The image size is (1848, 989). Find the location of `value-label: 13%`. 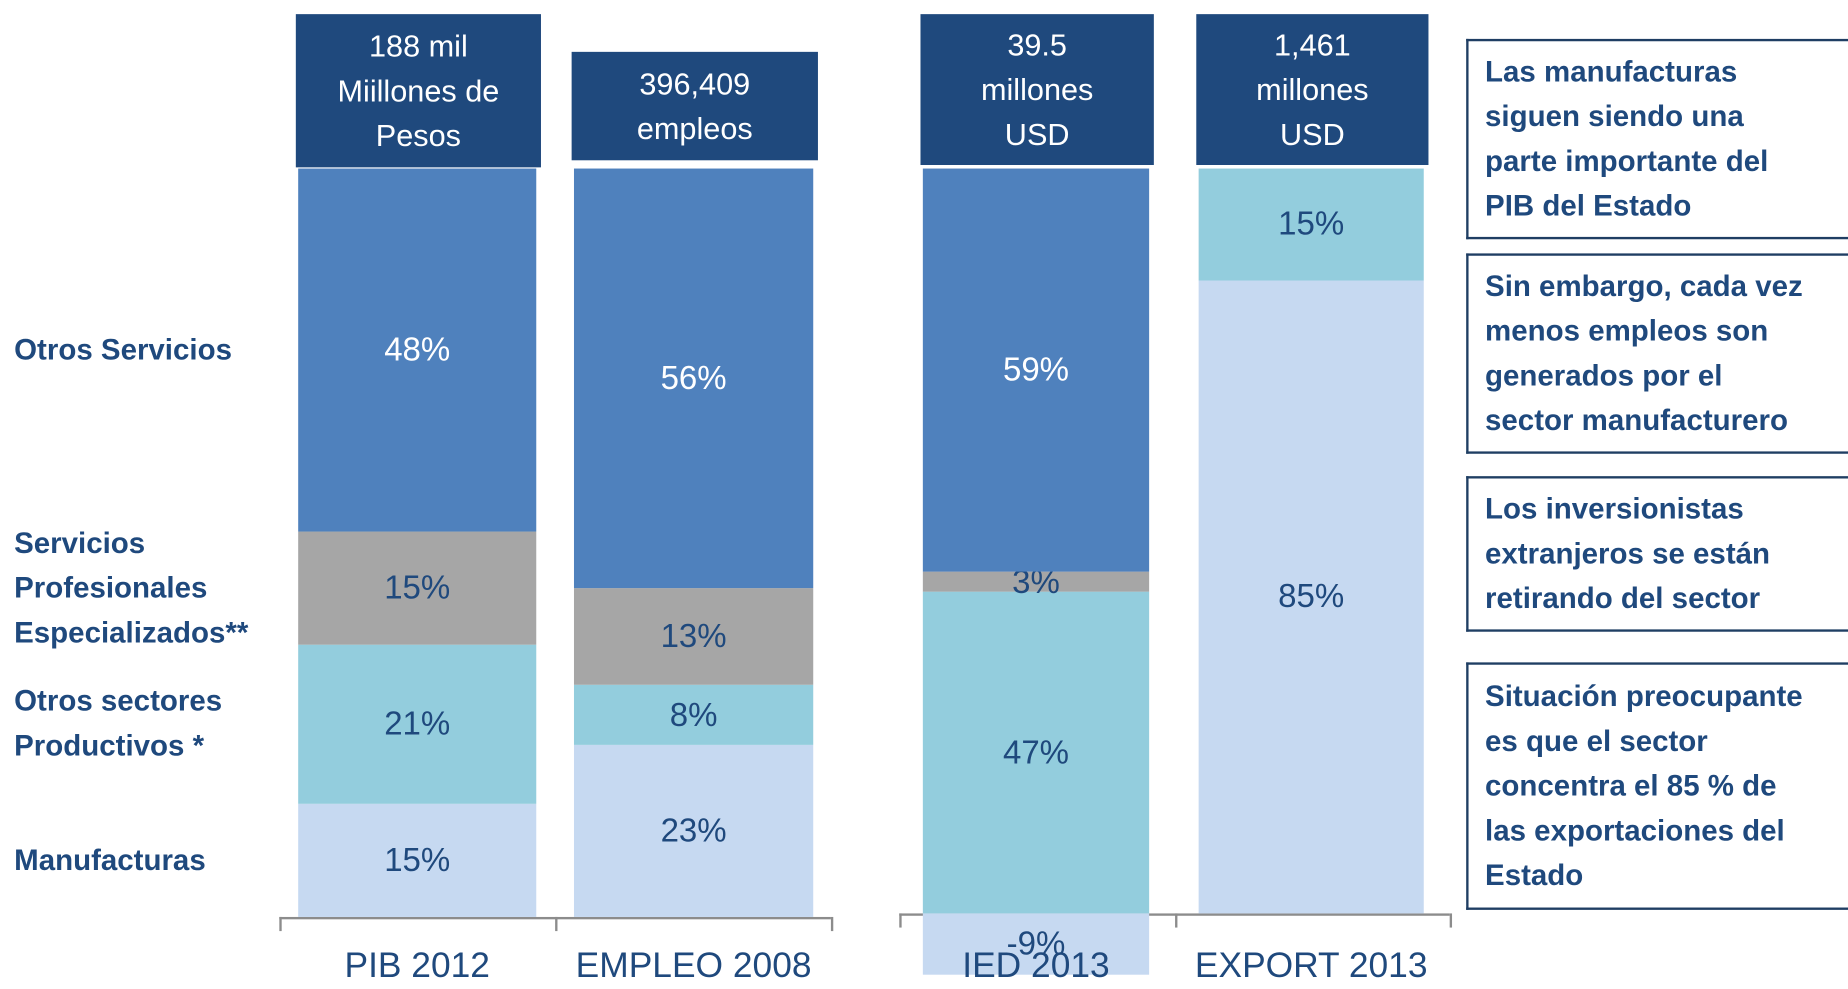

value-label: 13% is located at coordinates (693, 635).